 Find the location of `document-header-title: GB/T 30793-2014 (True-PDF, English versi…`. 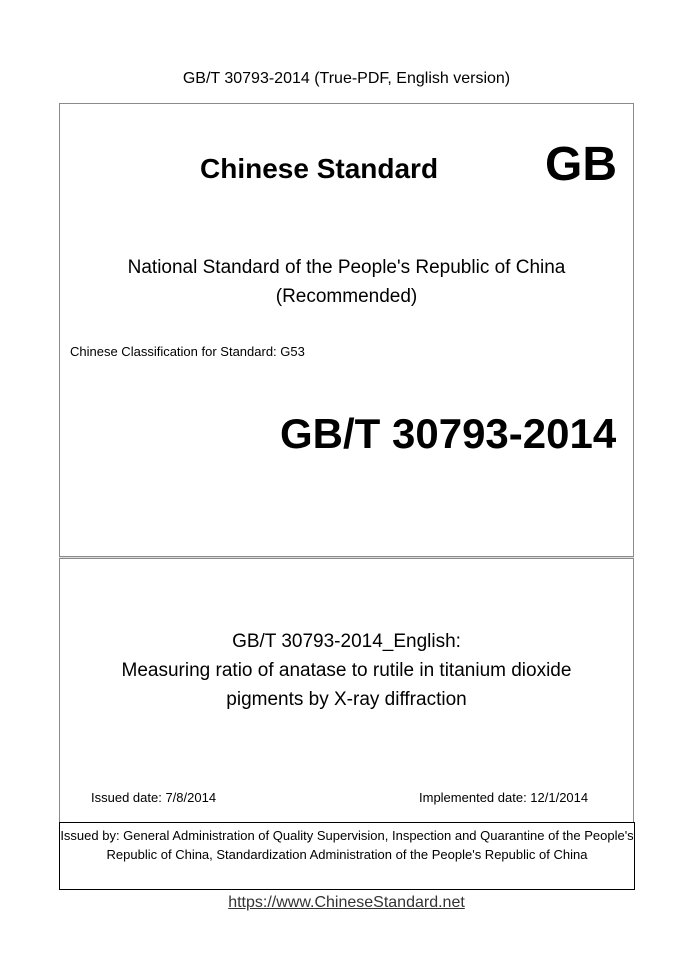

document-header-title: GB/T 30793-2014 (True-PDF, English versi… is located at coordinates (346, 78).